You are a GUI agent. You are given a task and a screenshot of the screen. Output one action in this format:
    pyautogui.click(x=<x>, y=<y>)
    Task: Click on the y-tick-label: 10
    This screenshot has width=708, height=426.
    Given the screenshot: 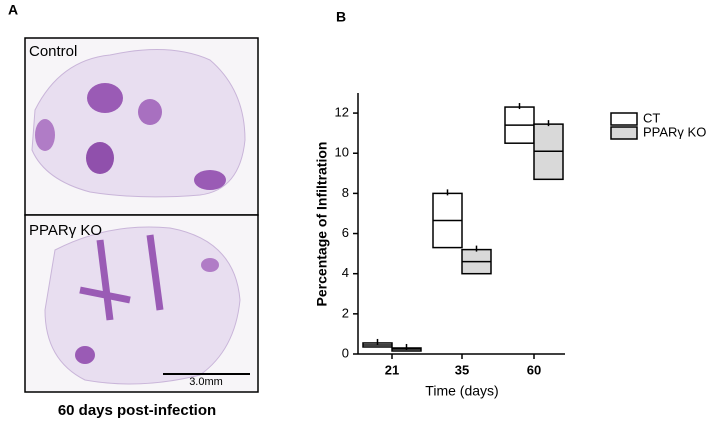 What is the action you would take?
    pyautogui.click(x=342, y=152)
    